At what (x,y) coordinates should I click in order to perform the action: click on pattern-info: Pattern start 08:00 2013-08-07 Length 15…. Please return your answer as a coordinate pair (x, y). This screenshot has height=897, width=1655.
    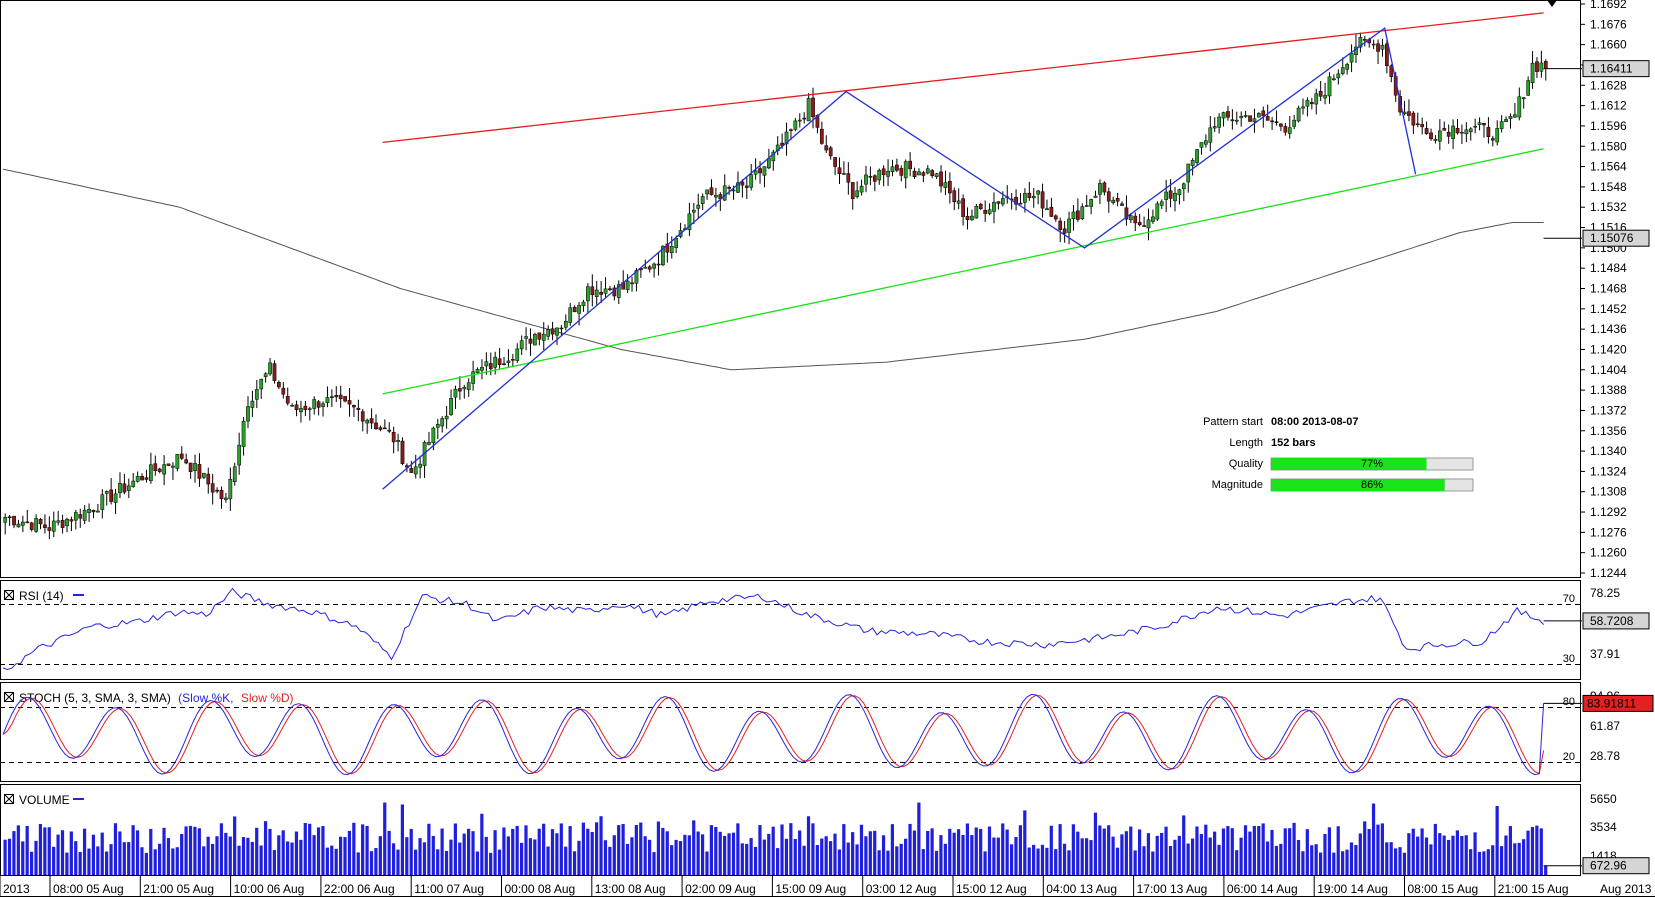
    Looking at the image, I should click on (1338, 454).